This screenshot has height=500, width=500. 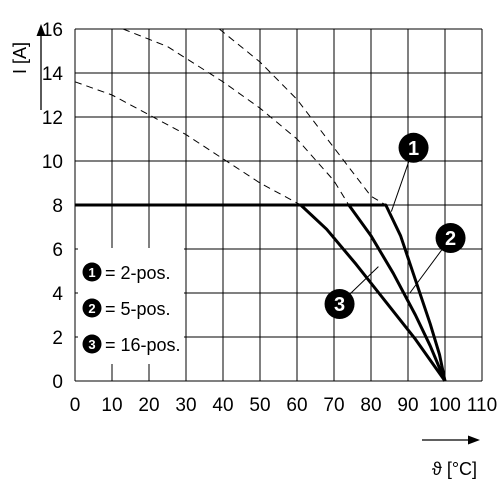 What do you see at coordinates (445, 405) in the screenshot?
I see `x-tick-label: 100` at bounding box center [445, 405].